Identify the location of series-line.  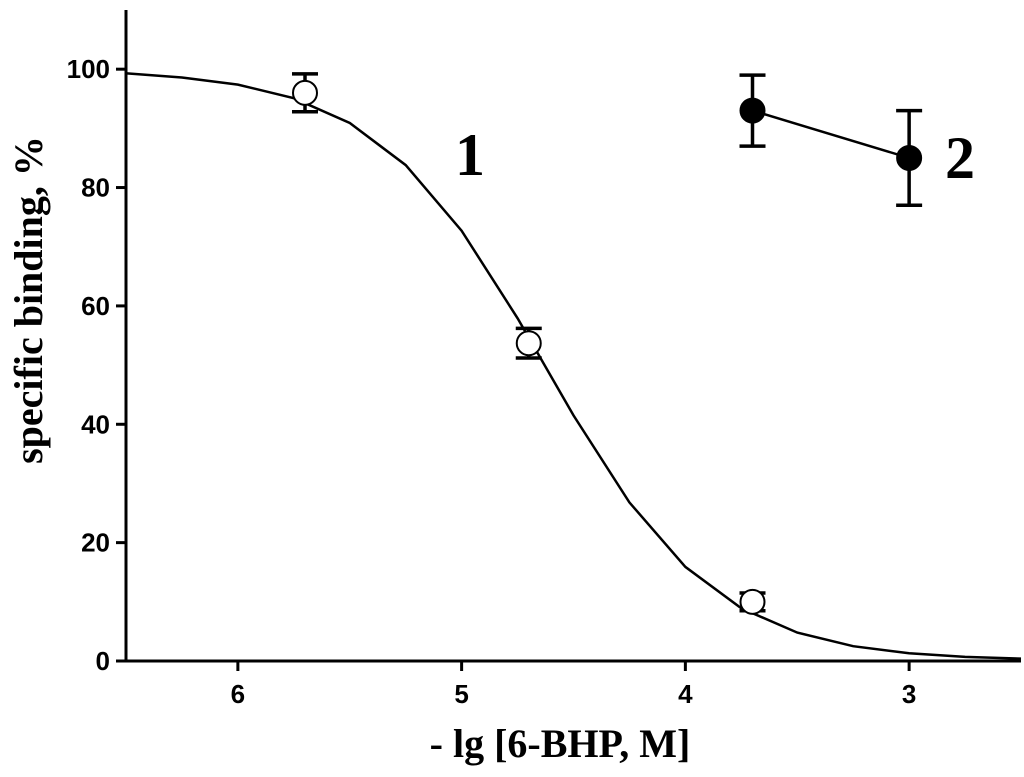
(831, 134).